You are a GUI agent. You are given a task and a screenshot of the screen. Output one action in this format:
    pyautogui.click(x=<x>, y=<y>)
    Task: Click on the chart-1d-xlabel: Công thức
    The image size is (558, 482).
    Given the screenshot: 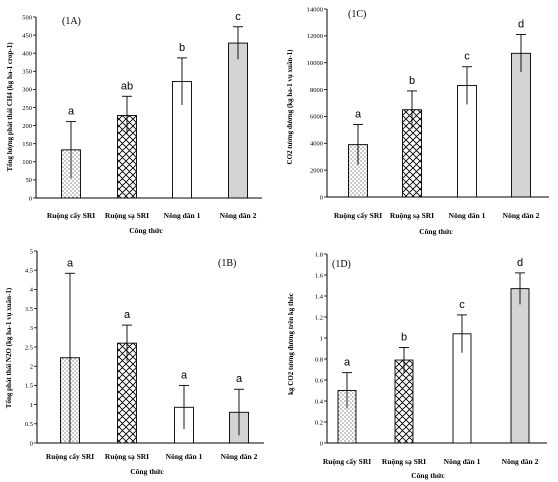 What is the action you would take?
    pyautogui.click(x=428, y=475)
    